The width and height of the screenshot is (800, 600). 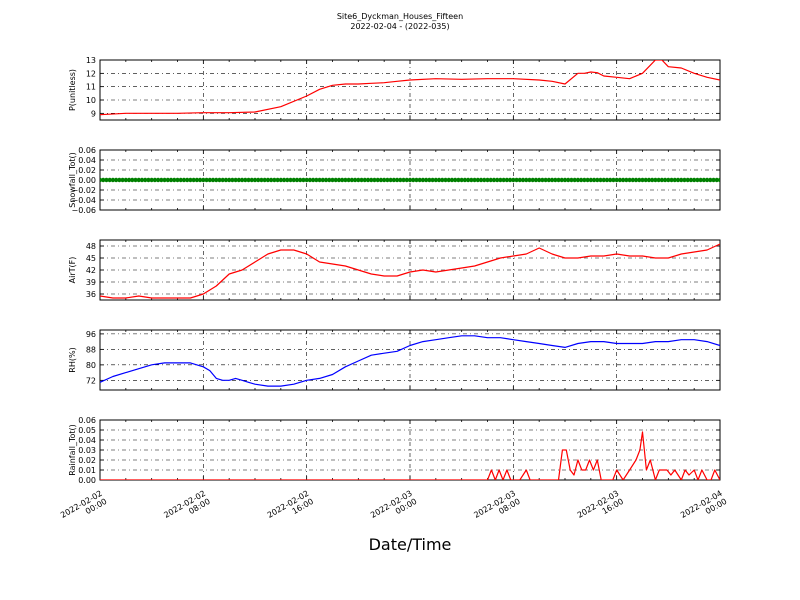 What do you see at coordinates (91, 258) in the screenshot?
I see `y-tick-label: 45` at bounding box center [91, 258].